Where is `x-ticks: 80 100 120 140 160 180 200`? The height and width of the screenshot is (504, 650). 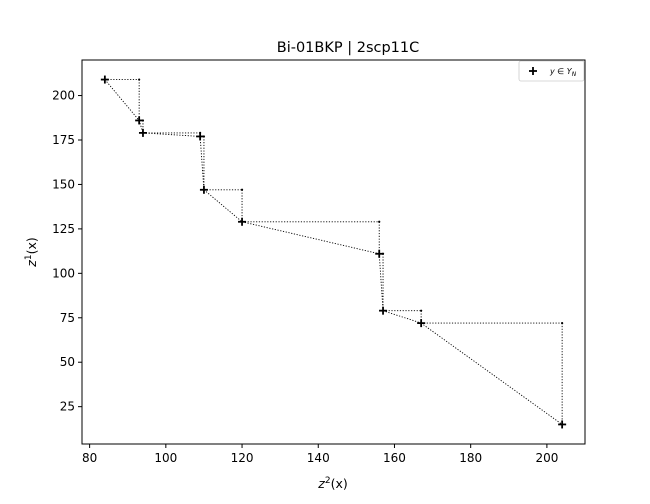
x-ticks: 80 100 120 140 160 180 200 is located at coordinates (320, 454).